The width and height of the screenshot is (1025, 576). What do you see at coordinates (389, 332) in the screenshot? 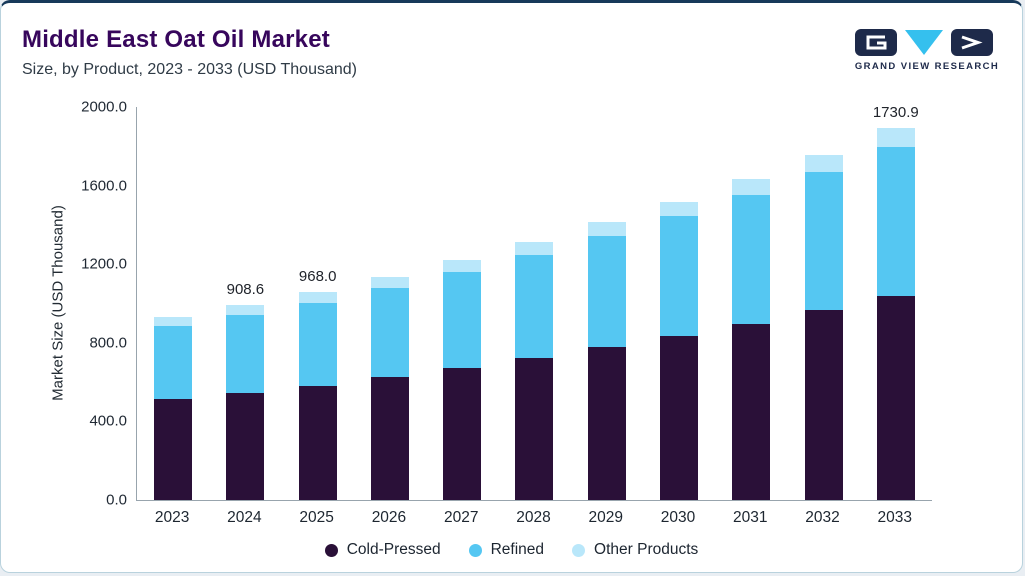
I see `bar-segment-refined-2026` at bounding box center [389, 332].